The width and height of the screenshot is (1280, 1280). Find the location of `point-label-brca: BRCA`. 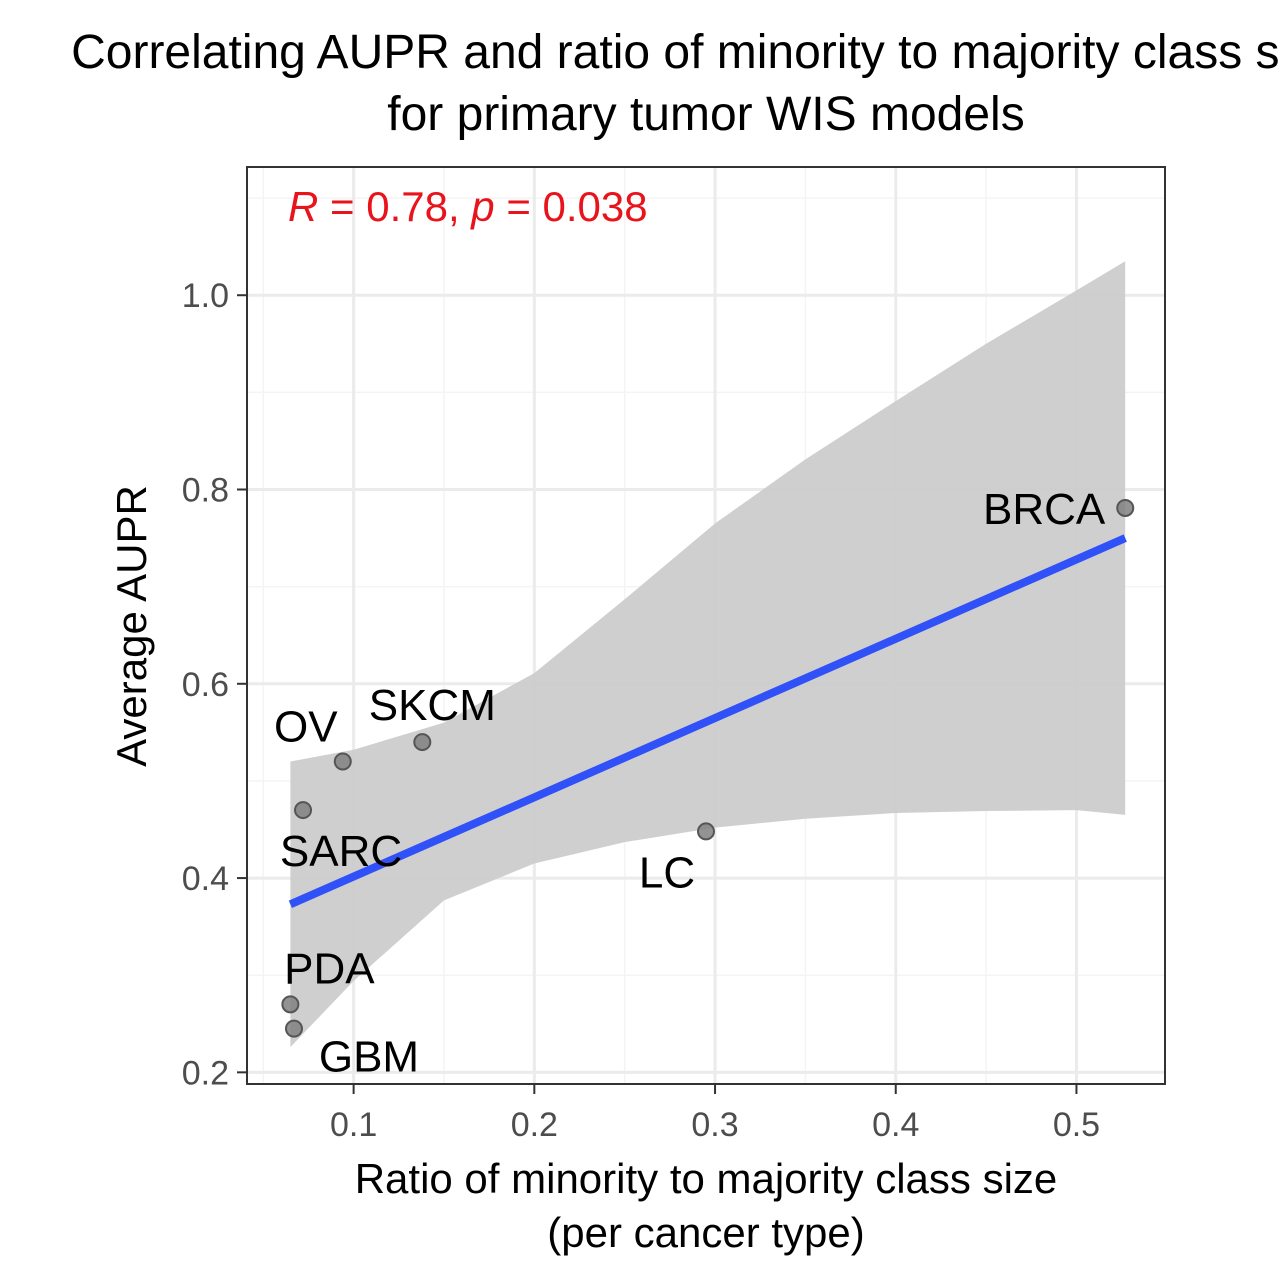

point-label-brca: BRCA is located at coordinates (1044, 509).